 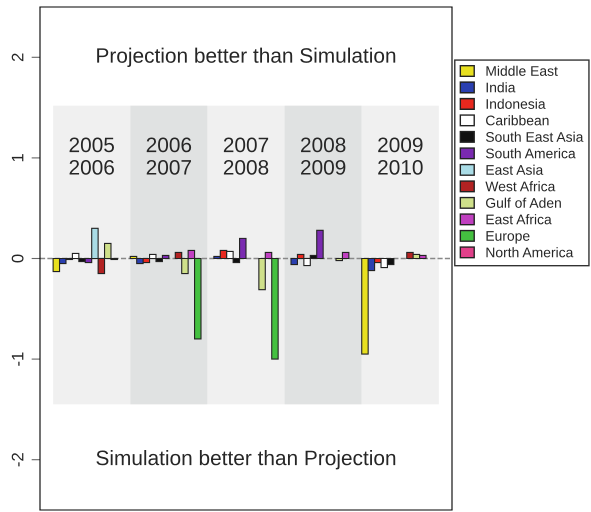 I want to click on legend-label: India, so click(x=501, y=87).